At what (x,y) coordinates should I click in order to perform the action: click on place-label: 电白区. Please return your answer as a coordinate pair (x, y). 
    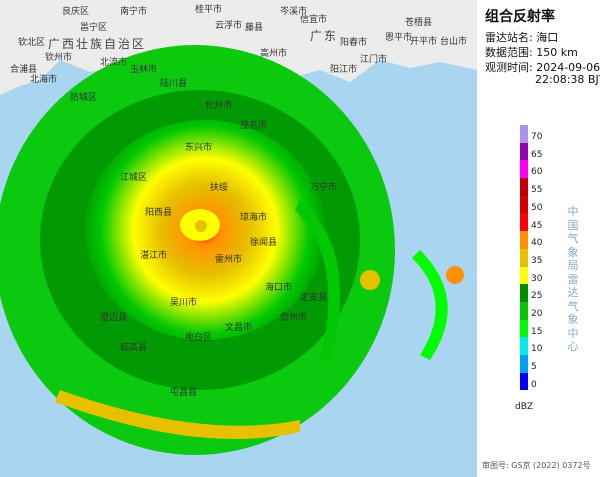
    Looking at the image, I should click on (198, 337).